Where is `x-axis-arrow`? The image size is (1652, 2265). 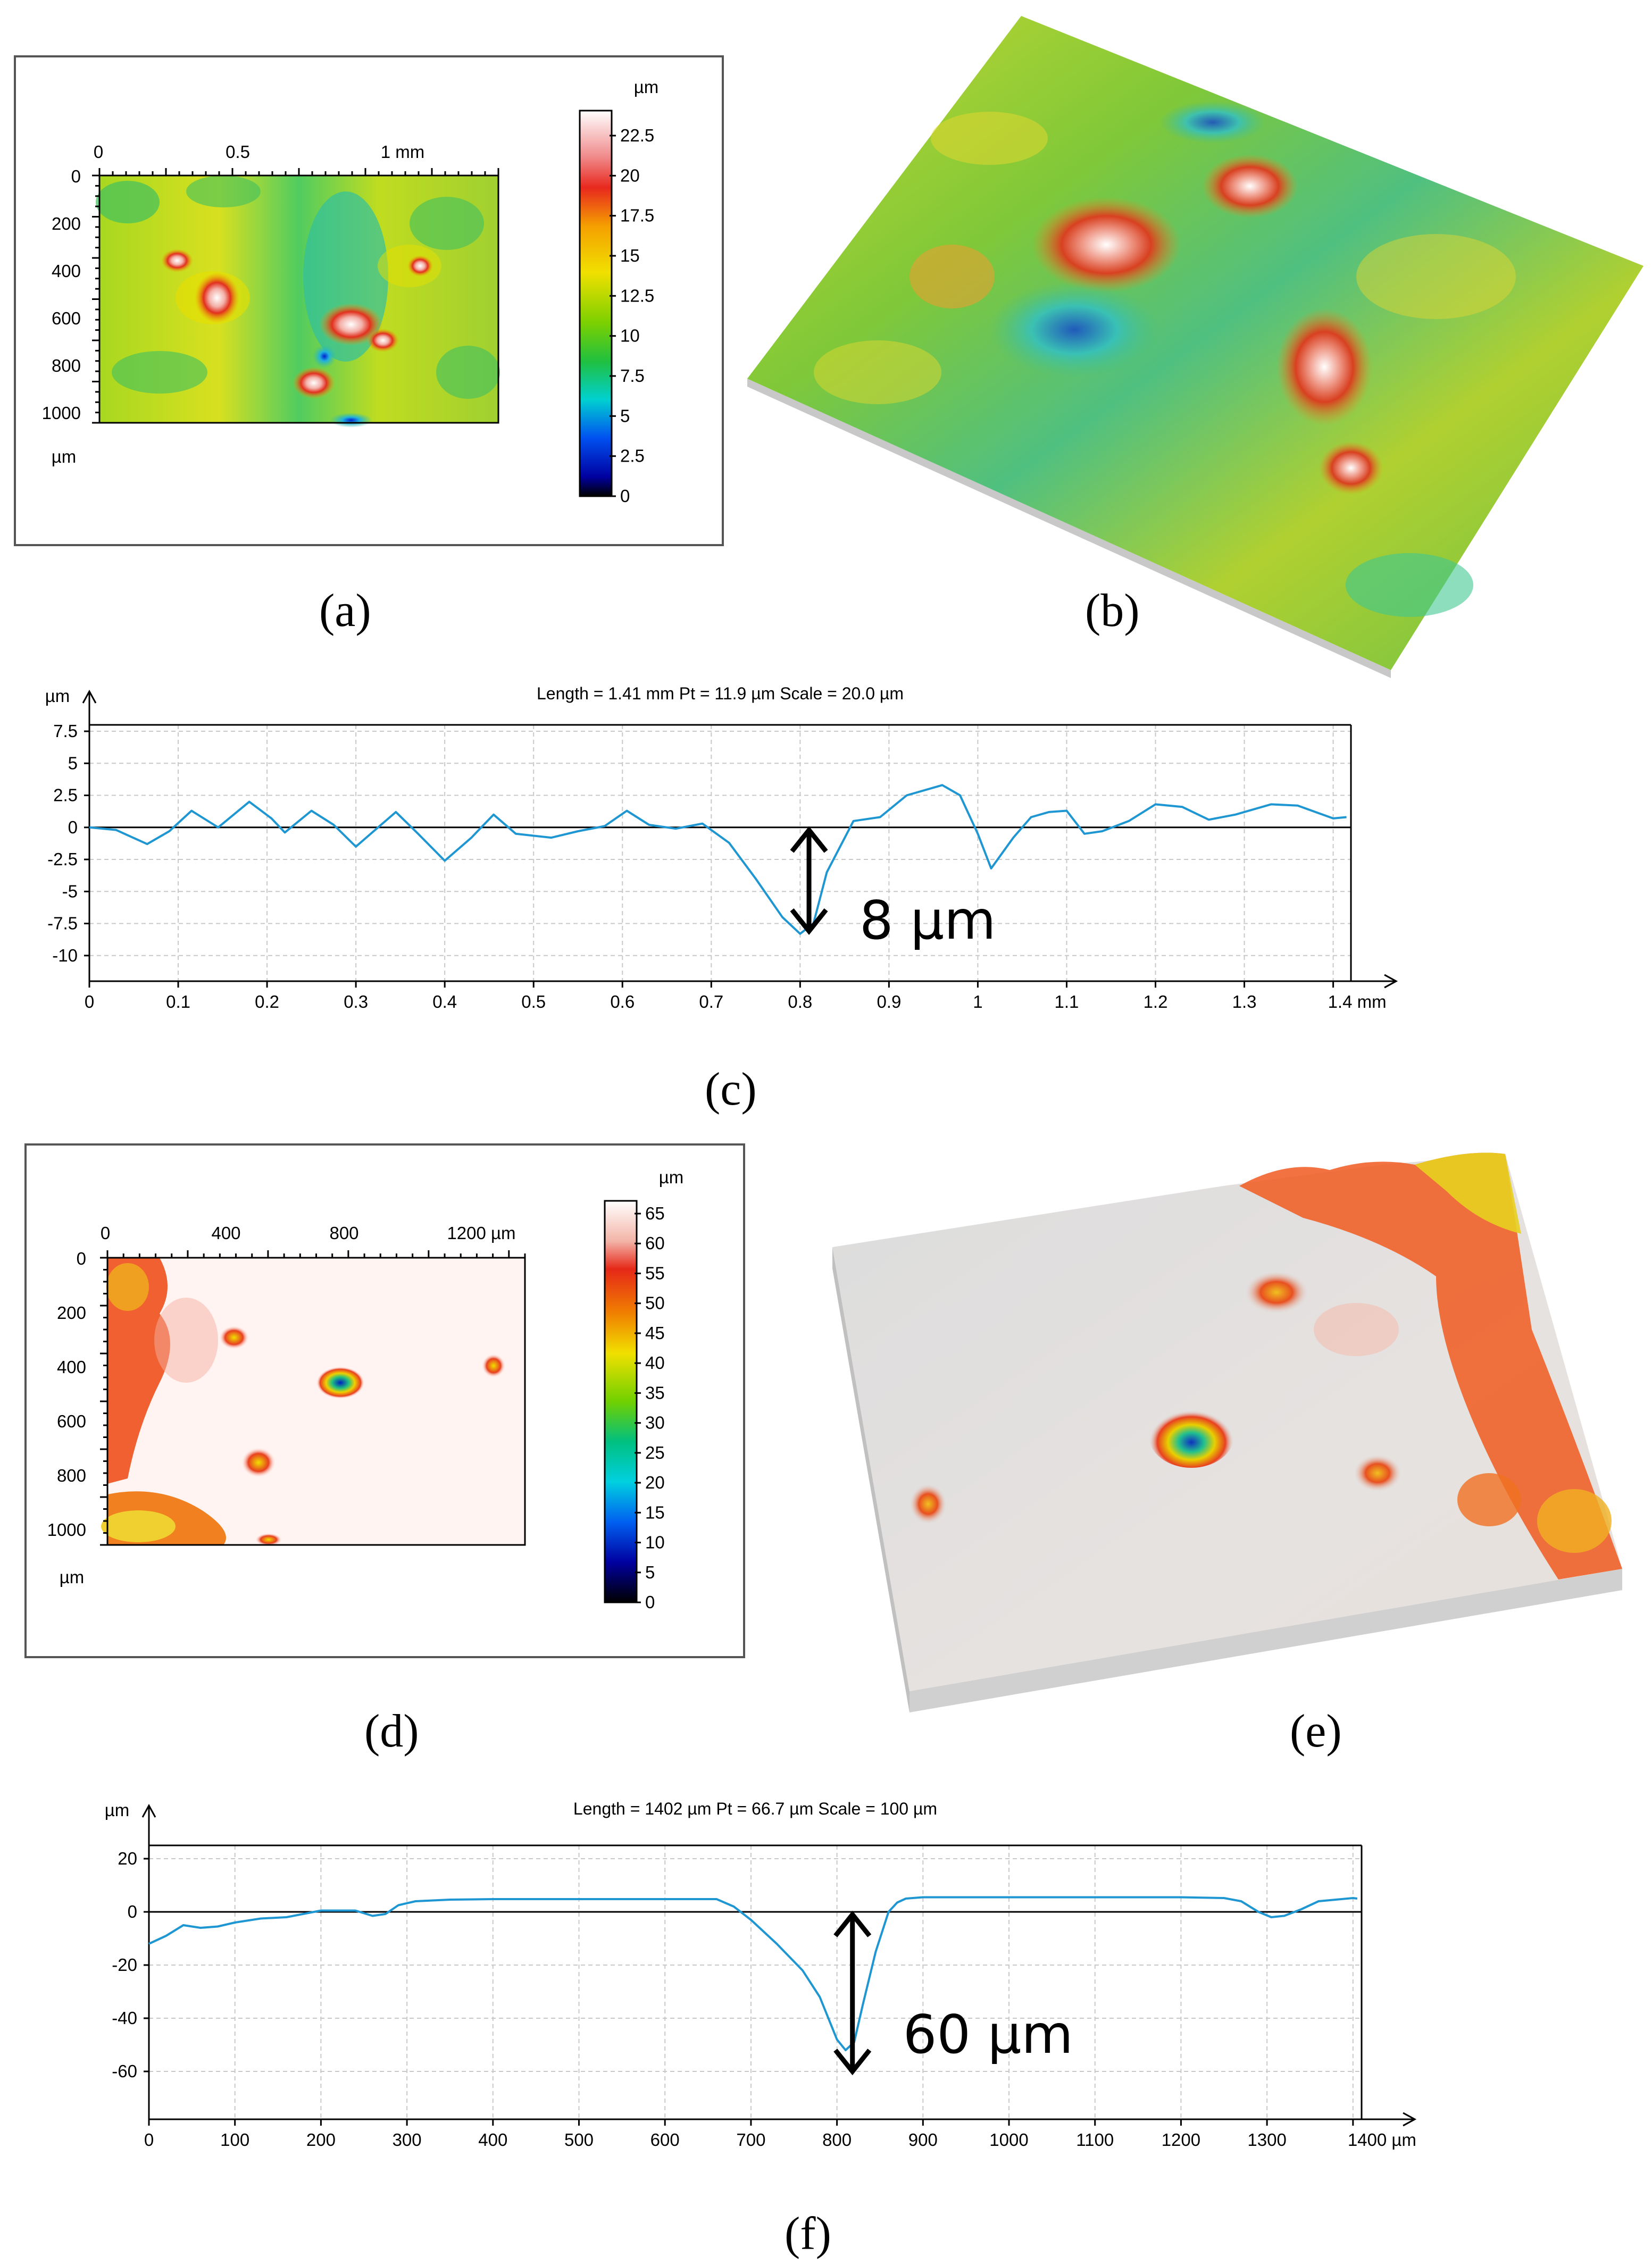 x-axis-arrow is located at coordinates (1391, 981).